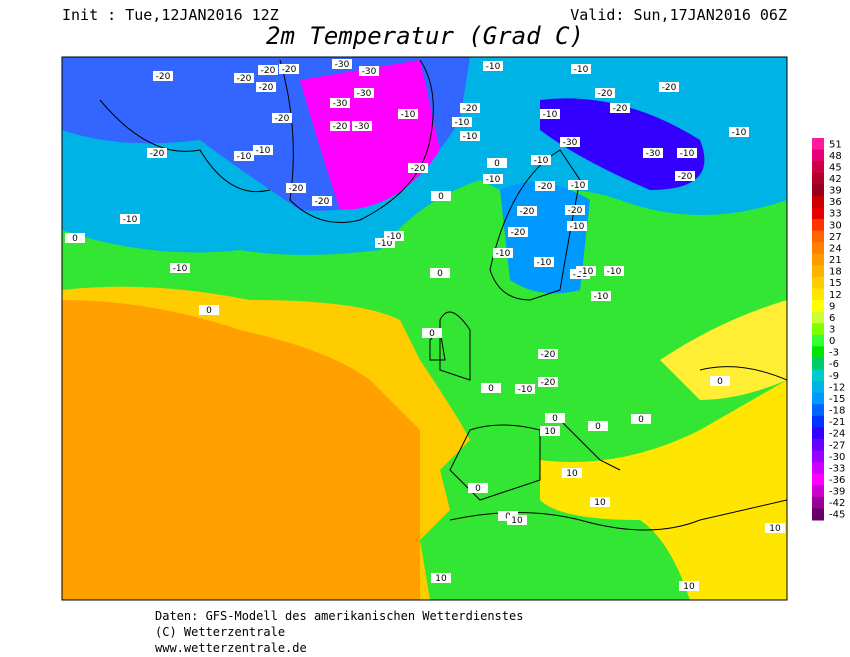 The width and height of the screenshot is (850, 657). Describe the element at coordinates (835, 167) in the screenshot. I see `colorbar-label: 45` at that location.